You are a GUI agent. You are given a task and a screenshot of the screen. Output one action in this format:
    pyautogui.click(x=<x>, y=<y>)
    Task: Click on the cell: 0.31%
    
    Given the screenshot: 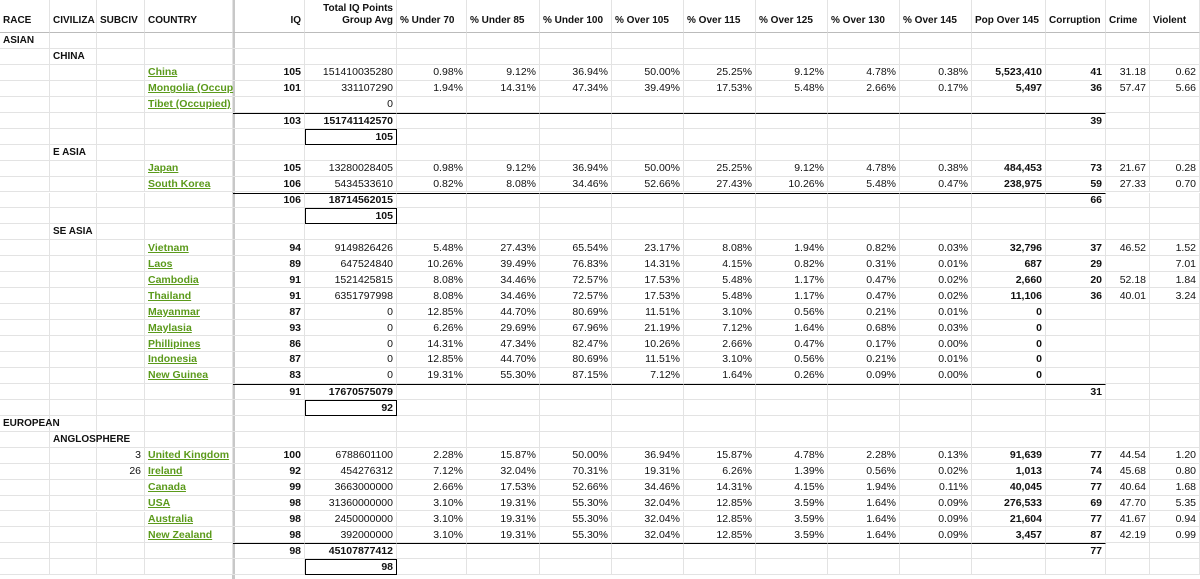 What is the action you would take?
    pyautogui.click(x=864, y=264)
    